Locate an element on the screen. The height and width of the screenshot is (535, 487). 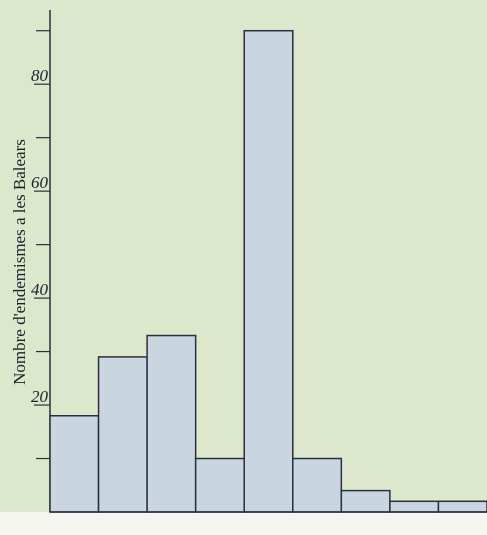
y-tick-label: 20 is located at coordinates (40, 396).